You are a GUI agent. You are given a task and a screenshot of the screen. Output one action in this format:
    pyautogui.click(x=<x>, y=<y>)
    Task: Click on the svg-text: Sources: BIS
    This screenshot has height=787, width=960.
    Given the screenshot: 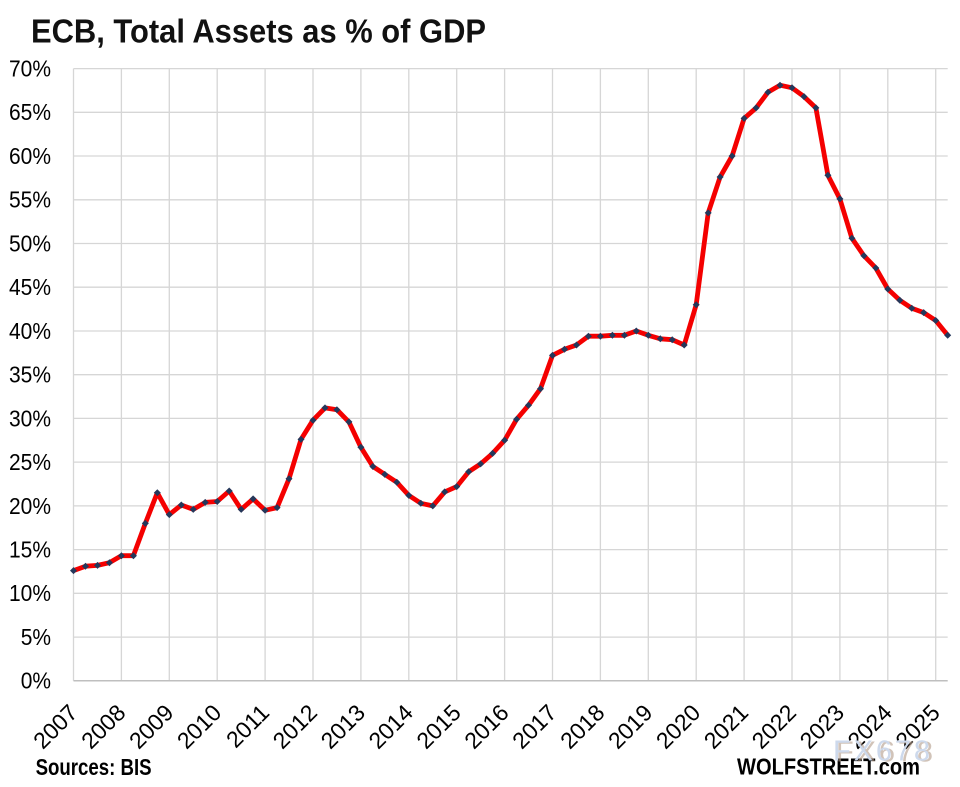 What is the action you would take?
    pyautogui.click(x=94, y=767)
    